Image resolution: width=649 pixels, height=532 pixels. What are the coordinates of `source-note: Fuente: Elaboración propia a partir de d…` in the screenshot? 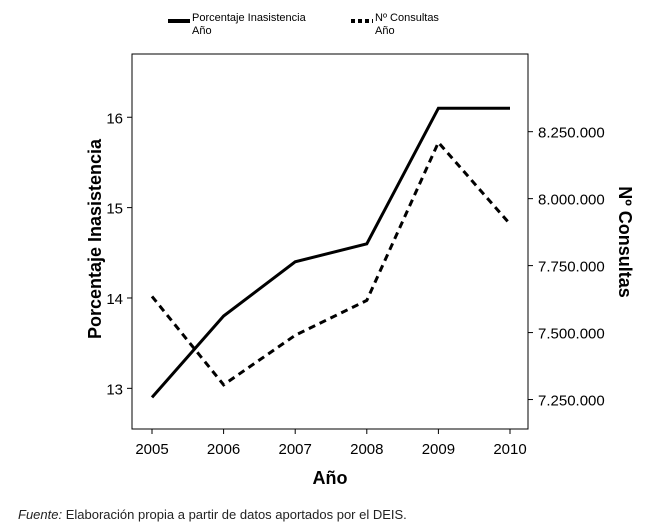 It's located at (212, 514).